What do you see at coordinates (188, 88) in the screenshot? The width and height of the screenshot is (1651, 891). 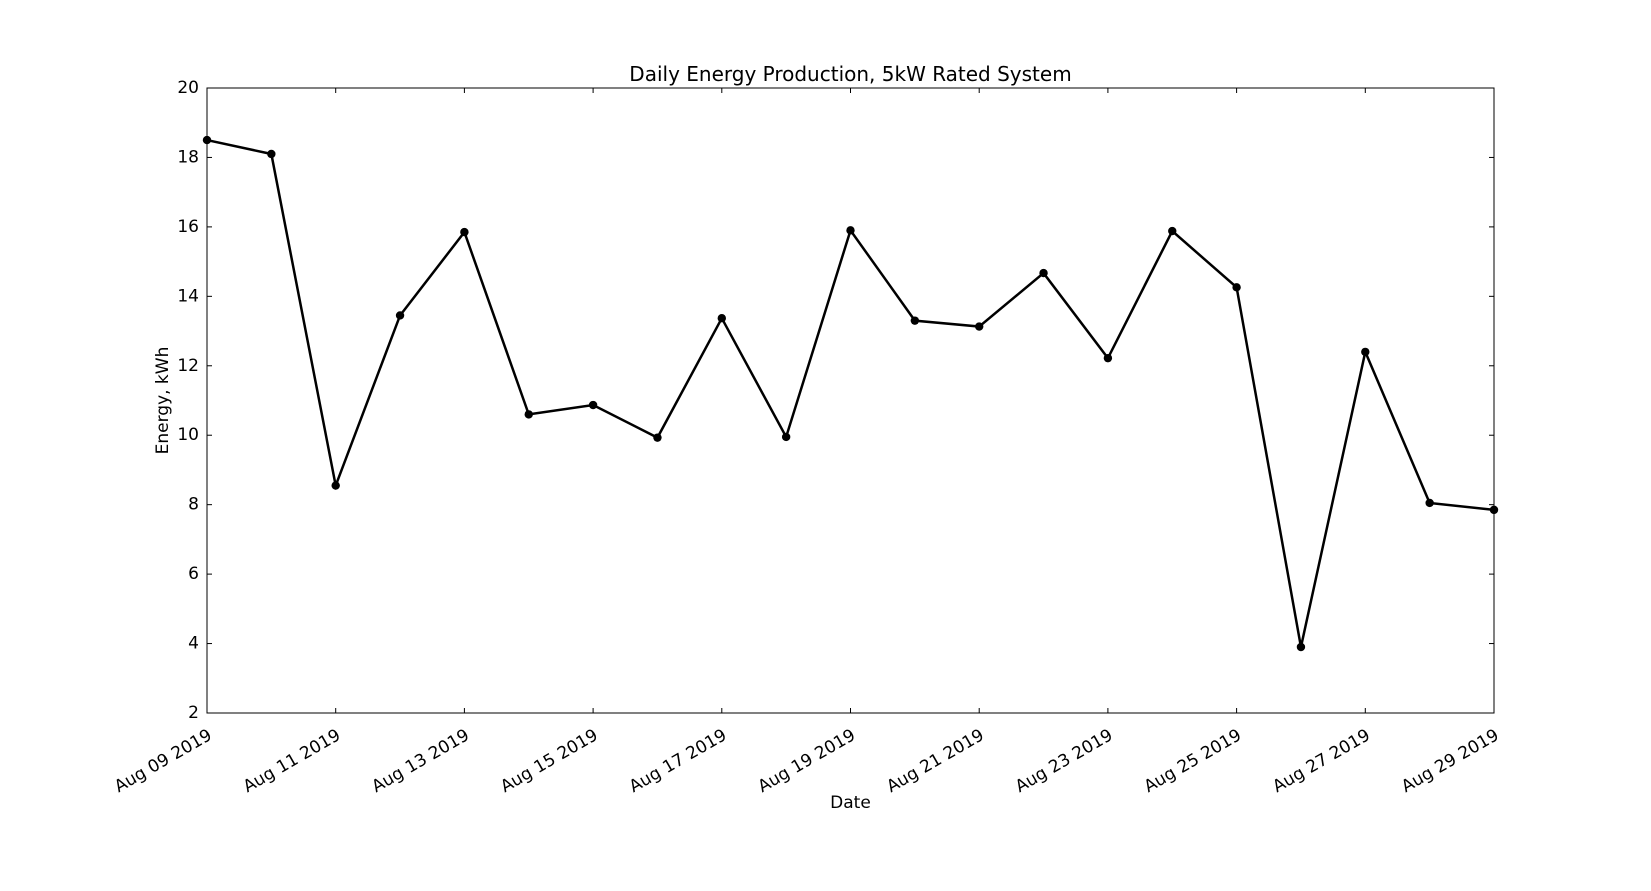 I see `y-tick-label: 20` at bounding box center [188, 88].